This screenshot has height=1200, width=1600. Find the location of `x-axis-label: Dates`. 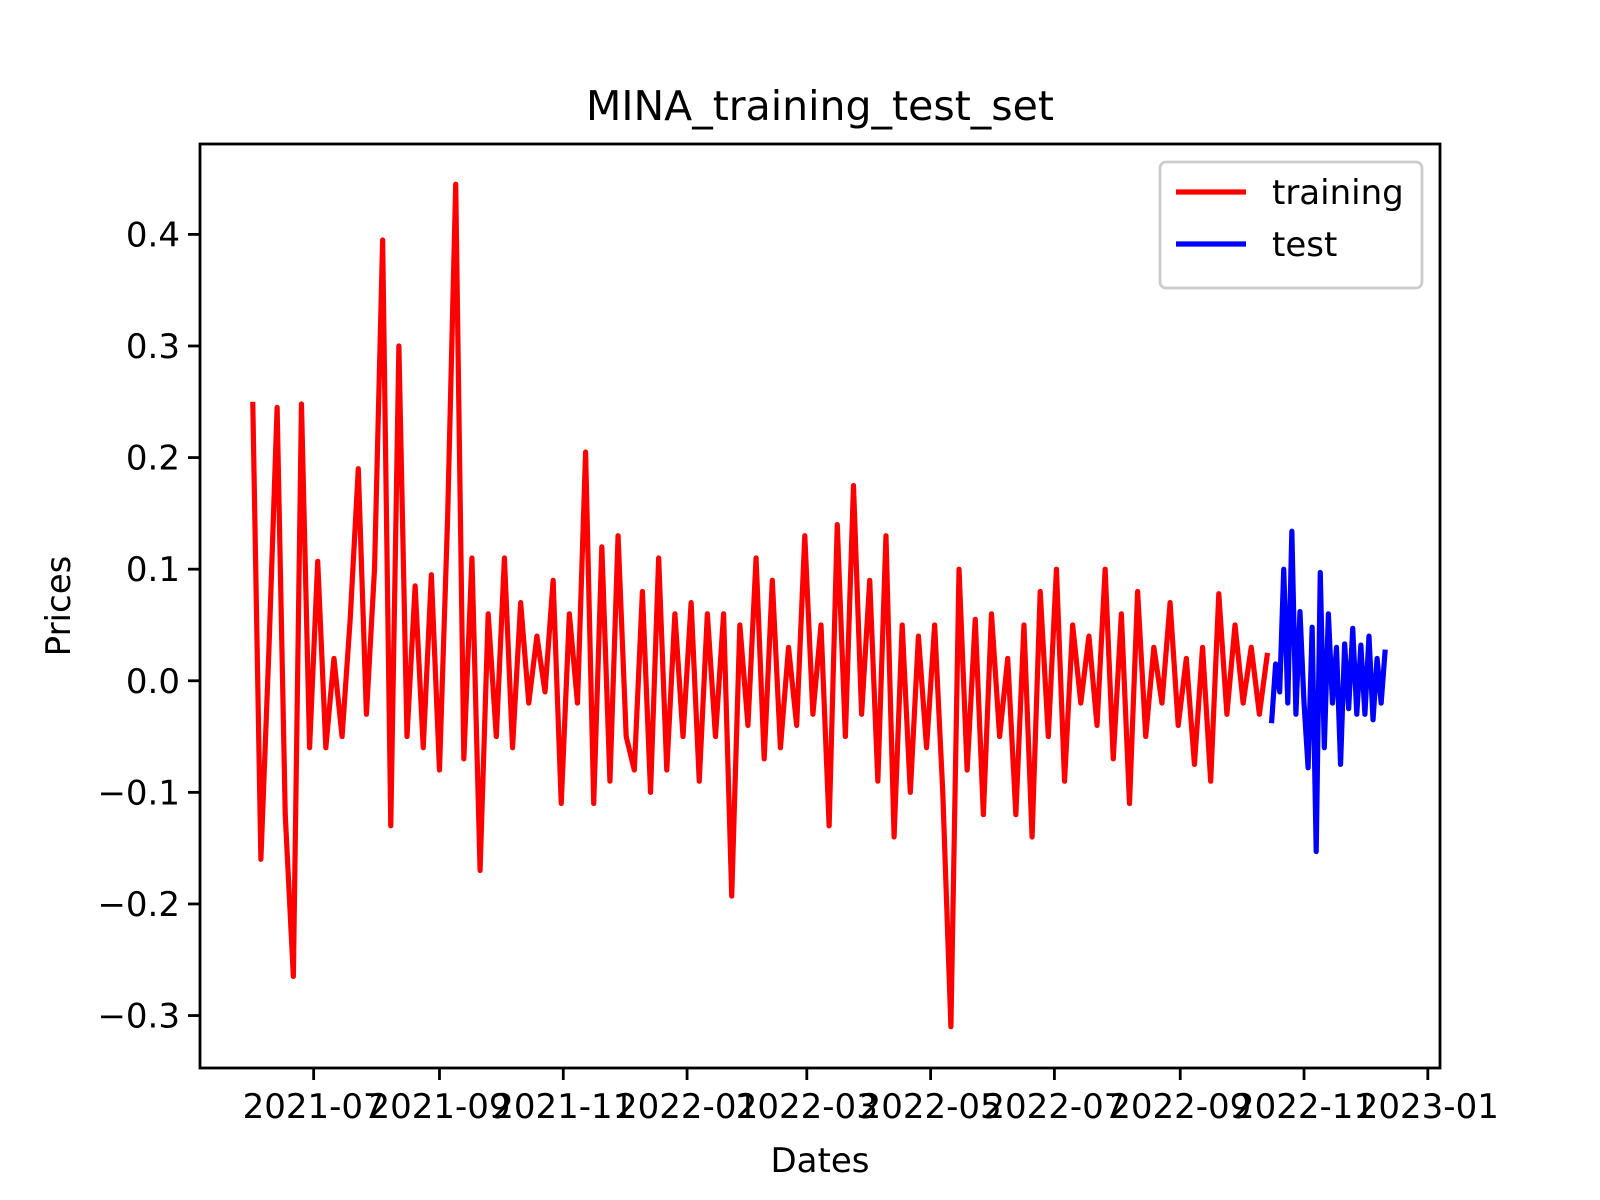

x-axis-label: Dates is located at coordinates (820, 1161).